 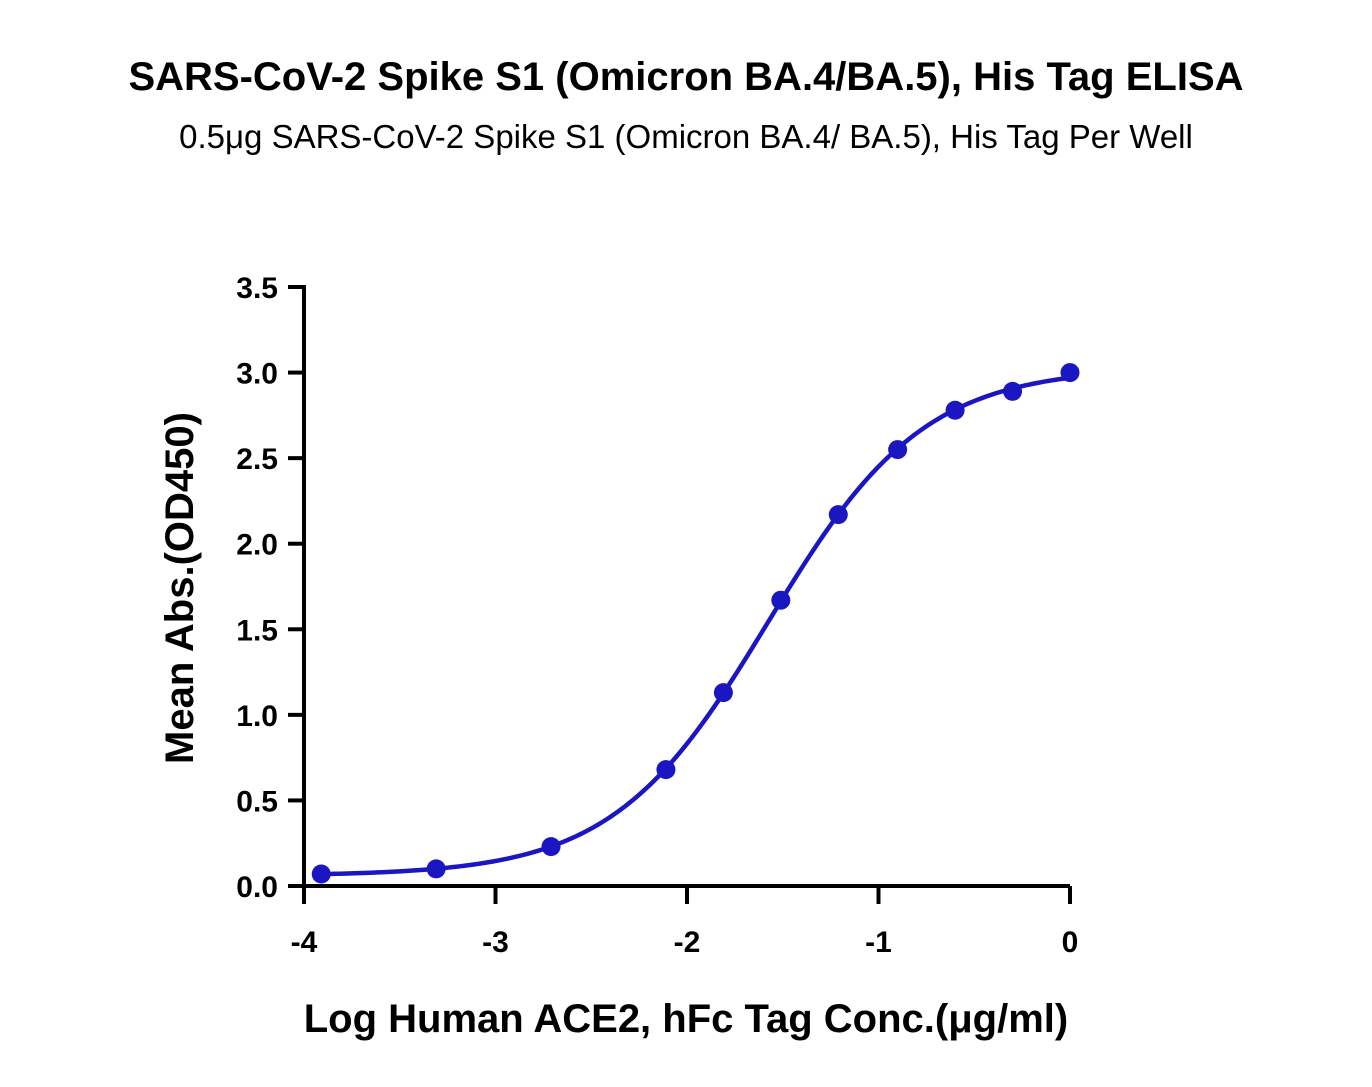 I want to click on y-tick-label: 2.5, so click(x=257, y=459).